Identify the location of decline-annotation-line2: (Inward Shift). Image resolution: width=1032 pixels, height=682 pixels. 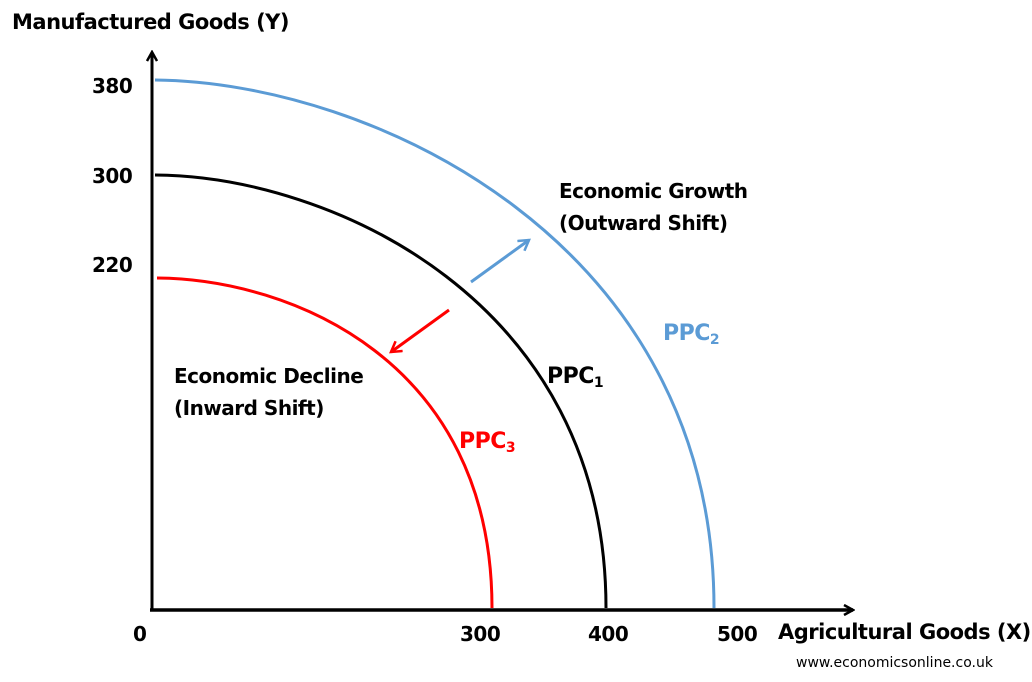
(249, 408).